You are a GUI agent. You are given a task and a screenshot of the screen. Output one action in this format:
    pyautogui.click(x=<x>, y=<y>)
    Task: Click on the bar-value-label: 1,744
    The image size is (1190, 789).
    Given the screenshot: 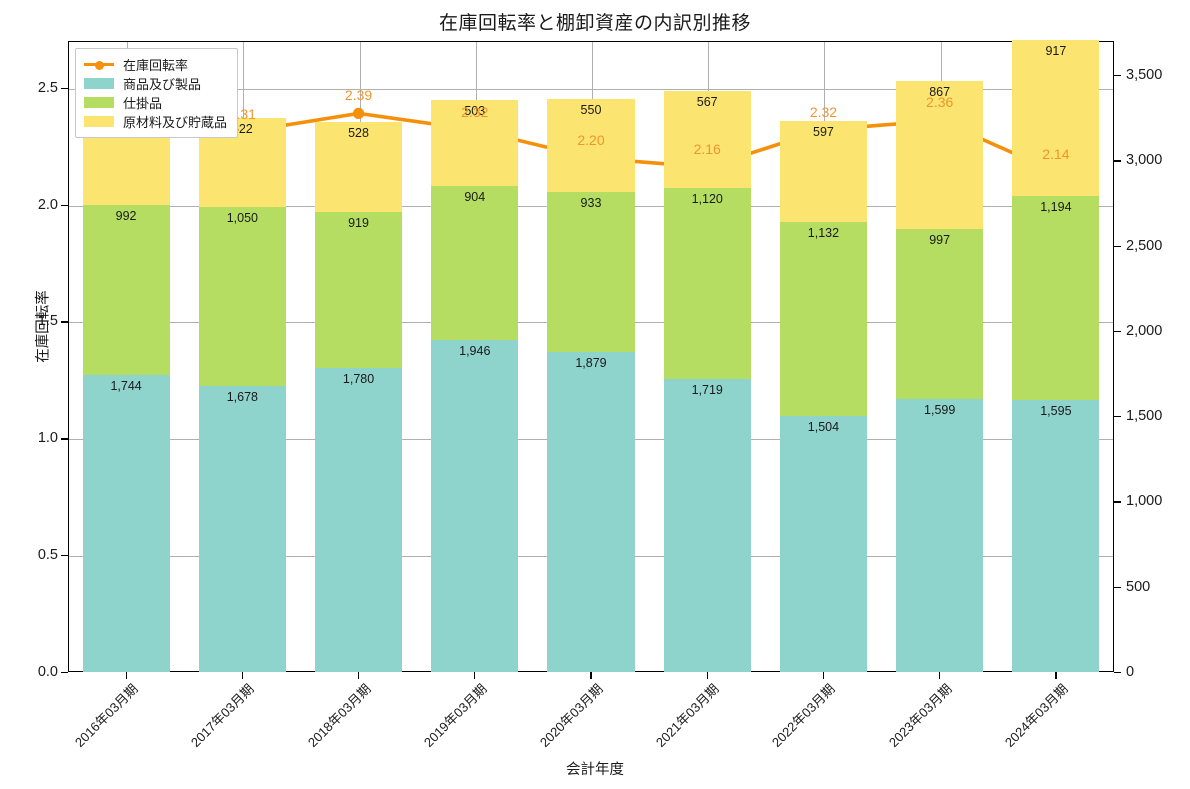 What is the action you would take?
    pyautogui.click(x=126, y=385)
    